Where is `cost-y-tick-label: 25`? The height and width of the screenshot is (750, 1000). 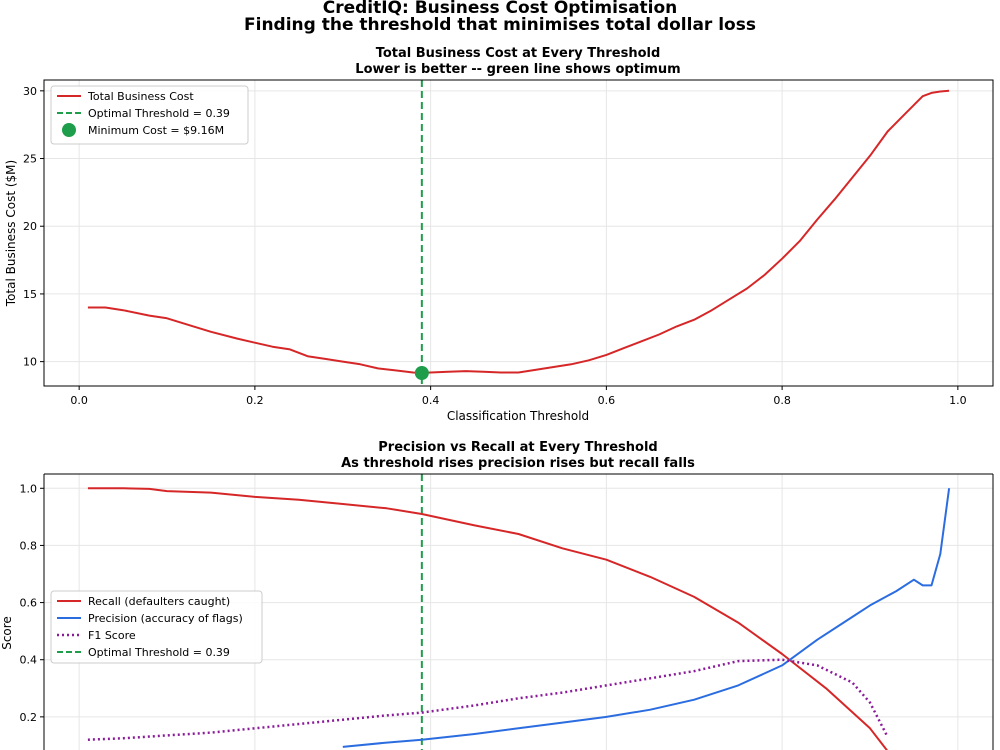
cost-y-tick-label: 25 is located at coordinates (30, 159).